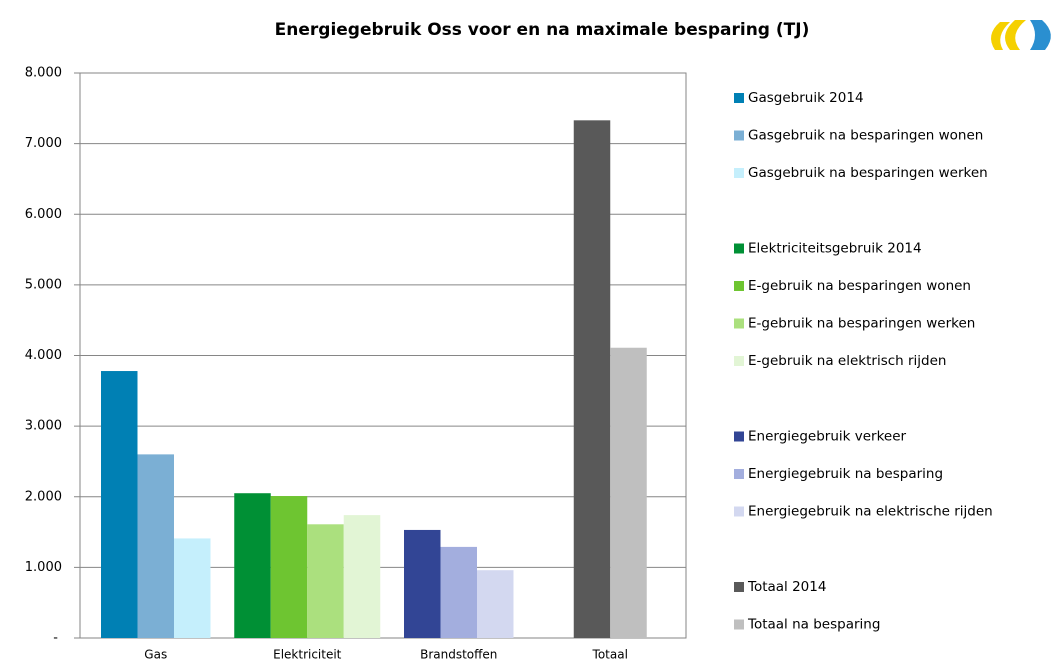 Image resolution: width=1058 pixels, height=664 pixels. I want to click on legend-label: Energiegebruik verkeer, so click(827, 437).